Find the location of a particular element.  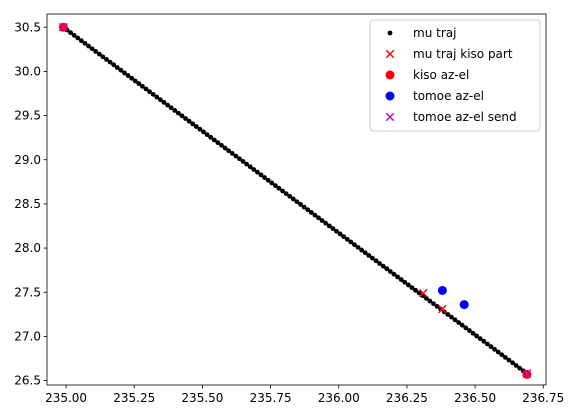

x-tick-label: 235.50 is located at coordinates (202, 398).